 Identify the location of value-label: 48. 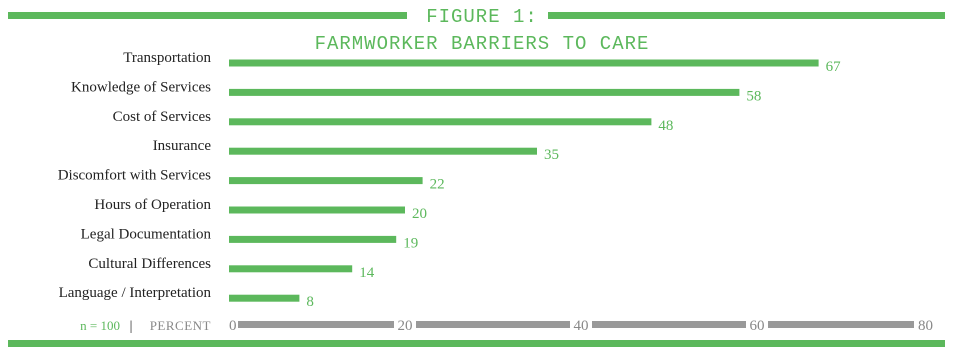
(665, 126).